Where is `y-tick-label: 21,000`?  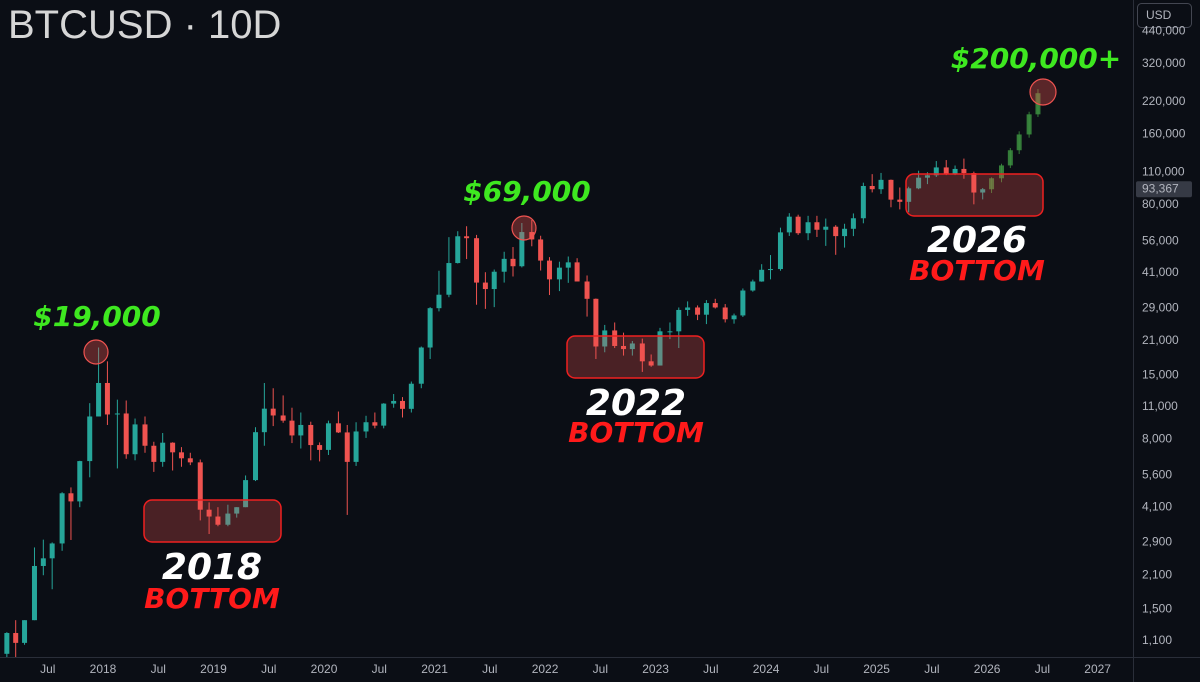 y-tick-label: 21,000 is located at coordinates (1160, 340).